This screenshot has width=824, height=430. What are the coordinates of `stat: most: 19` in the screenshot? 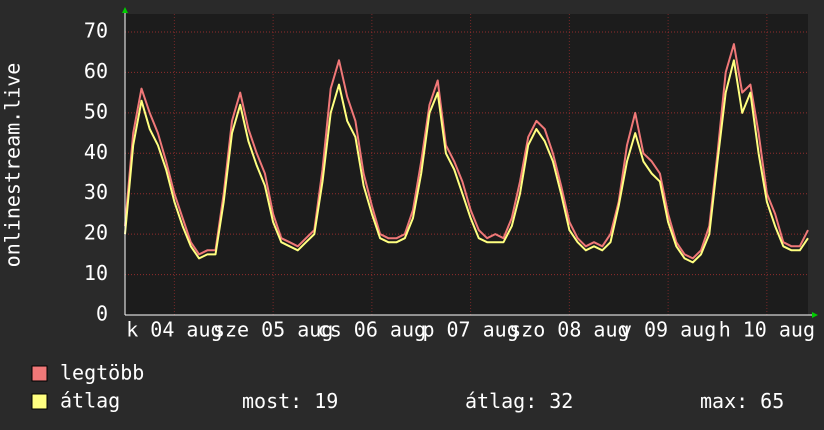 It's located at (290, 401).